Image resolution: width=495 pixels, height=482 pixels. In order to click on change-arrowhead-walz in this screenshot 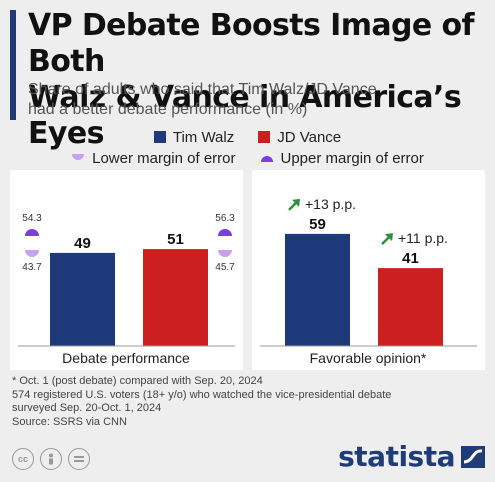, I will do `click(296, 202)`.